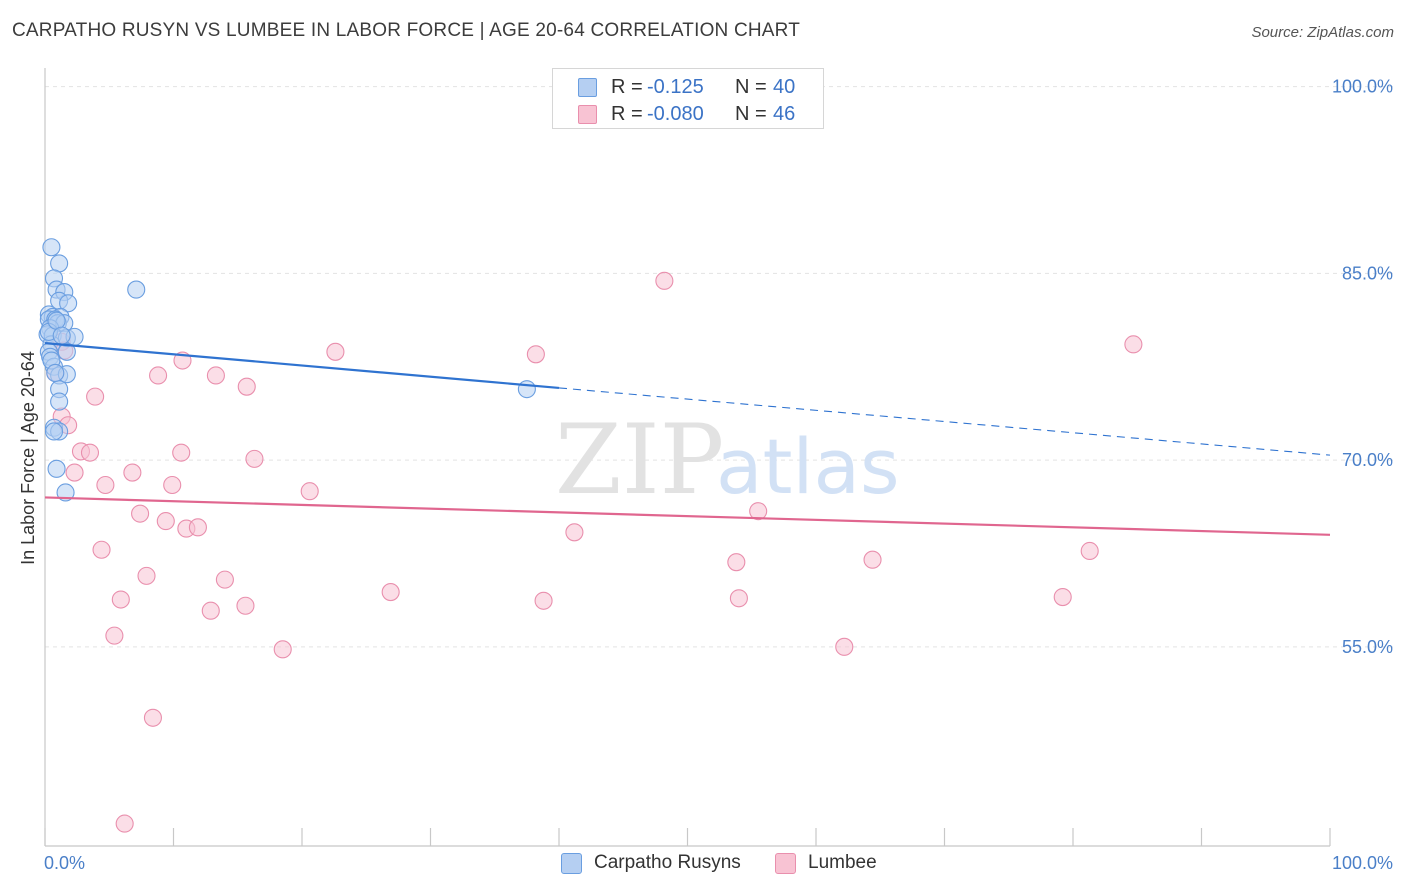 This screenshot has width=1406, height=892. What do you see at coordinates (1362, 367) in the screenshot?
I see `y-tick-labels: 55.0% 70.0% 85.0% 100.0%` at bounding box center [1362, 367].